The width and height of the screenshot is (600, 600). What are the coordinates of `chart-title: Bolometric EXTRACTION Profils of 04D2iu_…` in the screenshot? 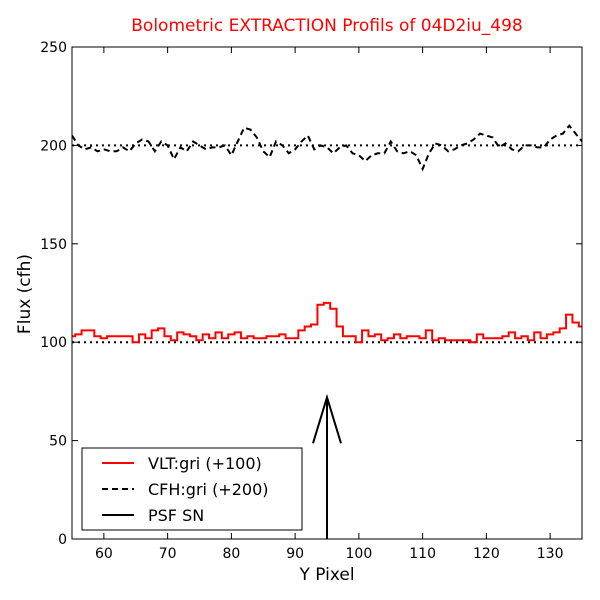 It's located at (326, 26).